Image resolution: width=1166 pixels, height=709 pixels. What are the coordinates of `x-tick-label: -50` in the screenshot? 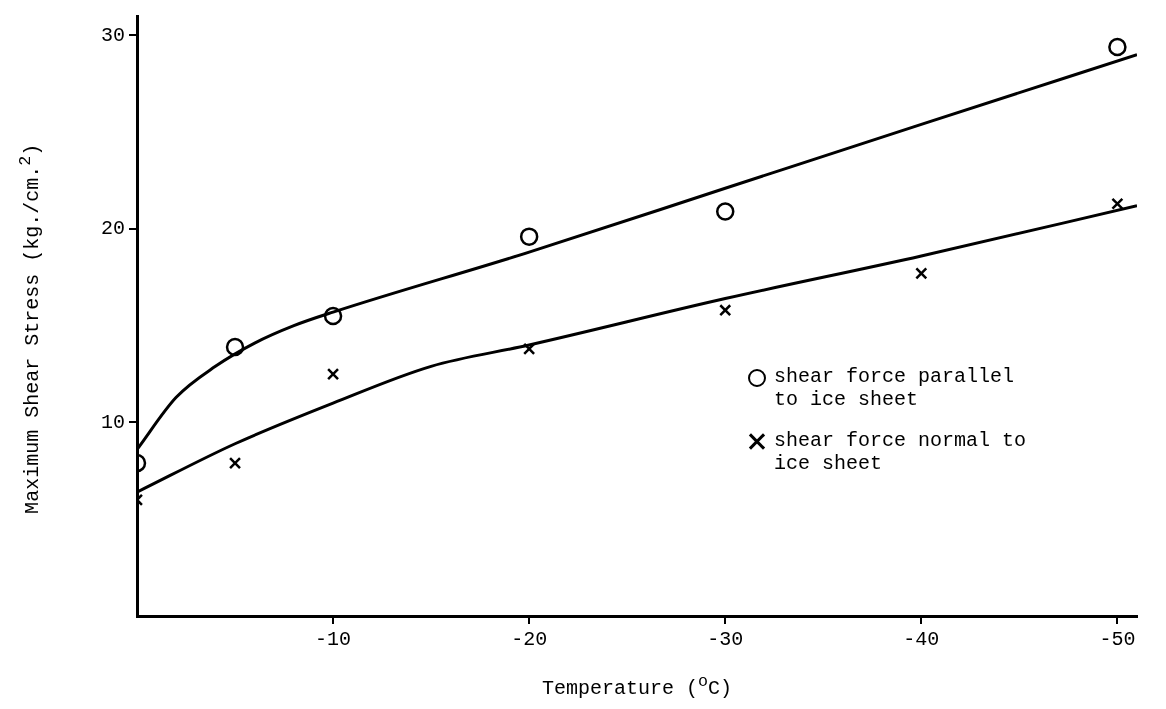 It's located at (1117, 640).